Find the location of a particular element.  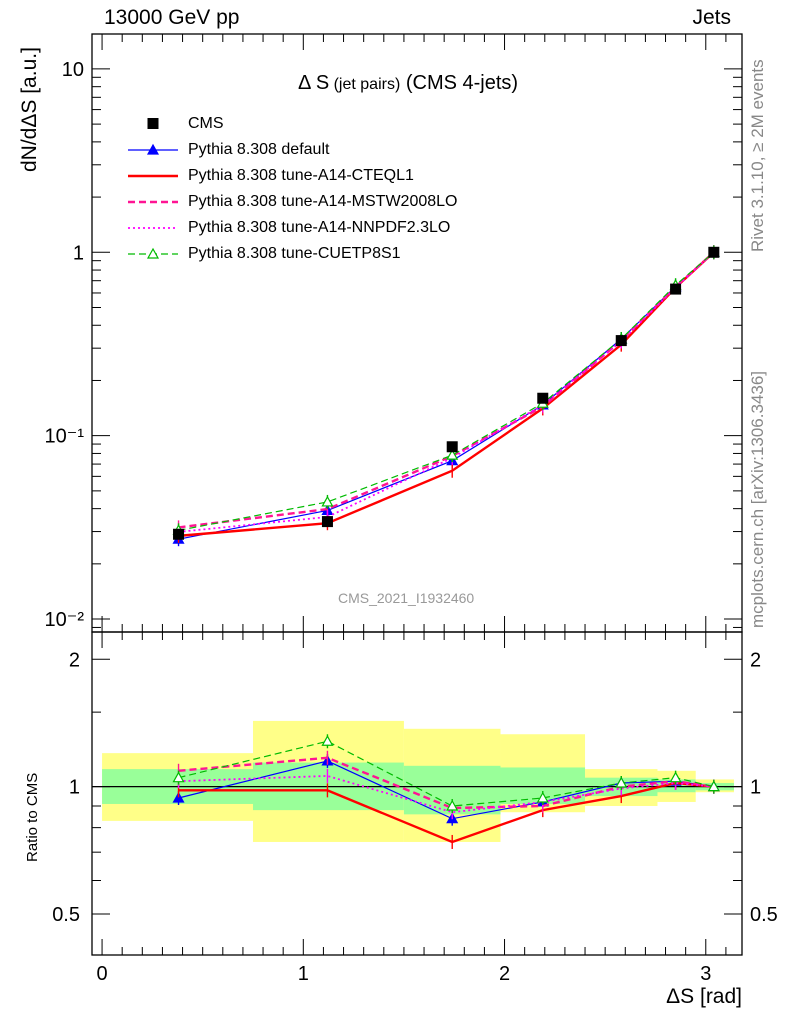

legend-marker-default is located at coordinates (153, 149).